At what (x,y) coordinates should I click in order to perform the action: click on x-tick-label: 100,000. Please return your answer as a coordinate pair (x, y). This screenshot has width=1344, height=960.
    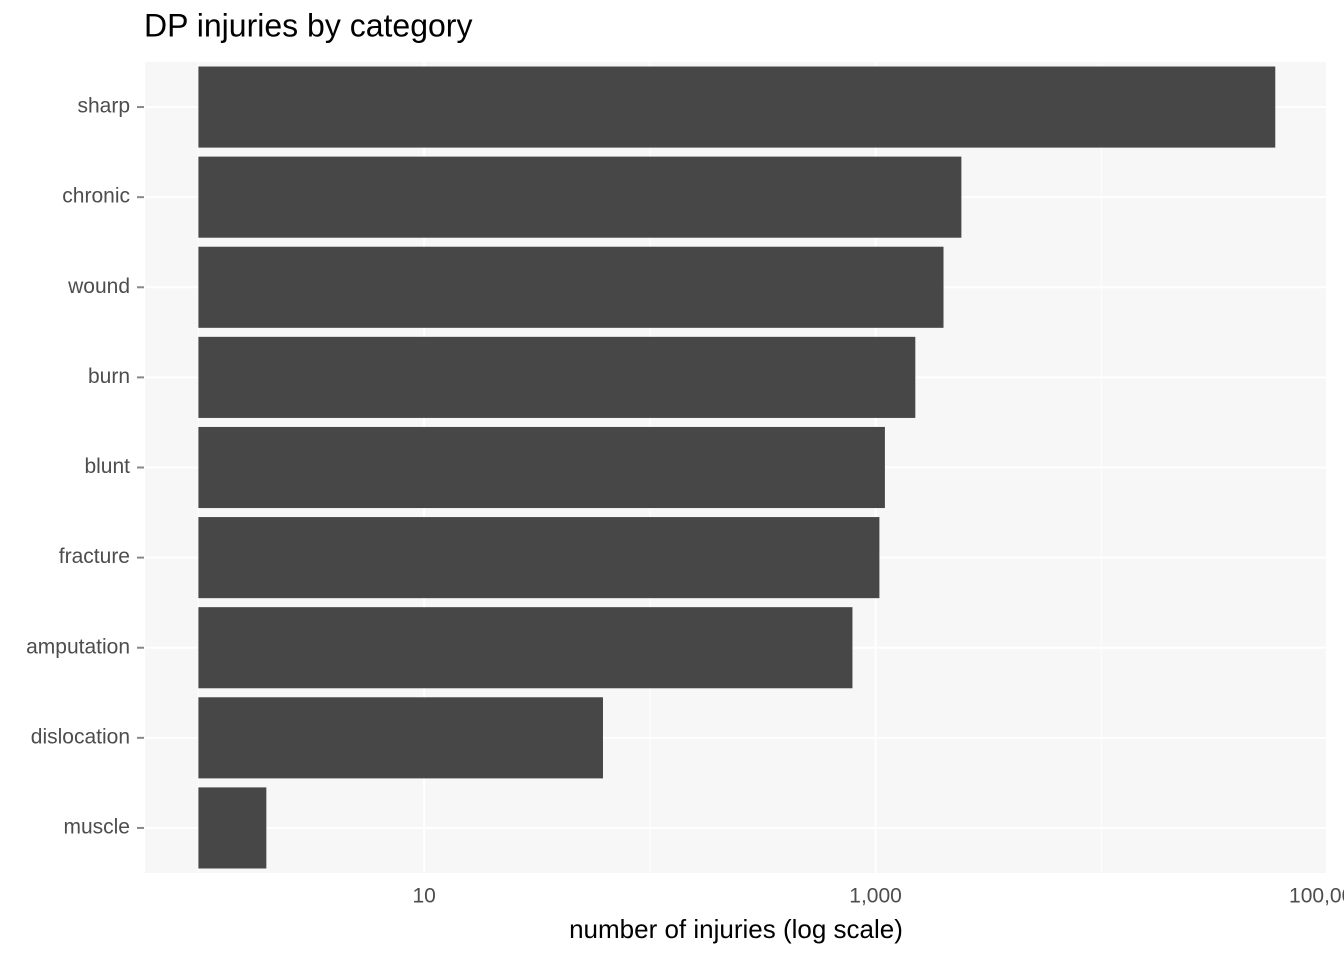
    Looking at the image, I should click on (1316, 896).